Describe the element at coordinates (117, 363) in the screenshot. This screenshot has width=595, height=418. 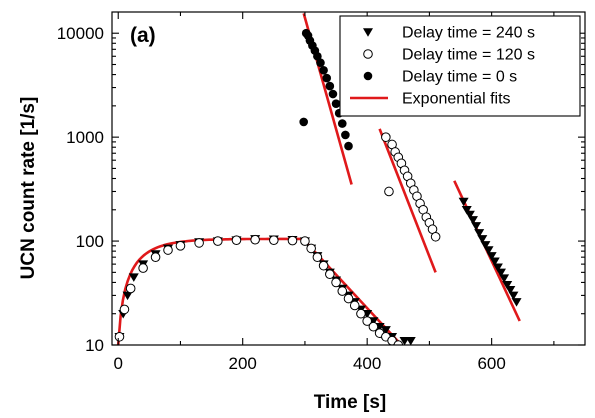
I see `x-tick-label: 0` at that location.